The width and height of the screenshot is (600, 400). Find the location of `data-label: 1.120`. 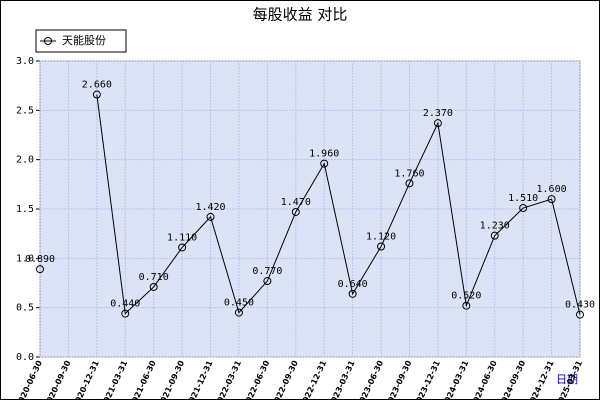

data-label: 1.120 is located at coordinates (381, 236).